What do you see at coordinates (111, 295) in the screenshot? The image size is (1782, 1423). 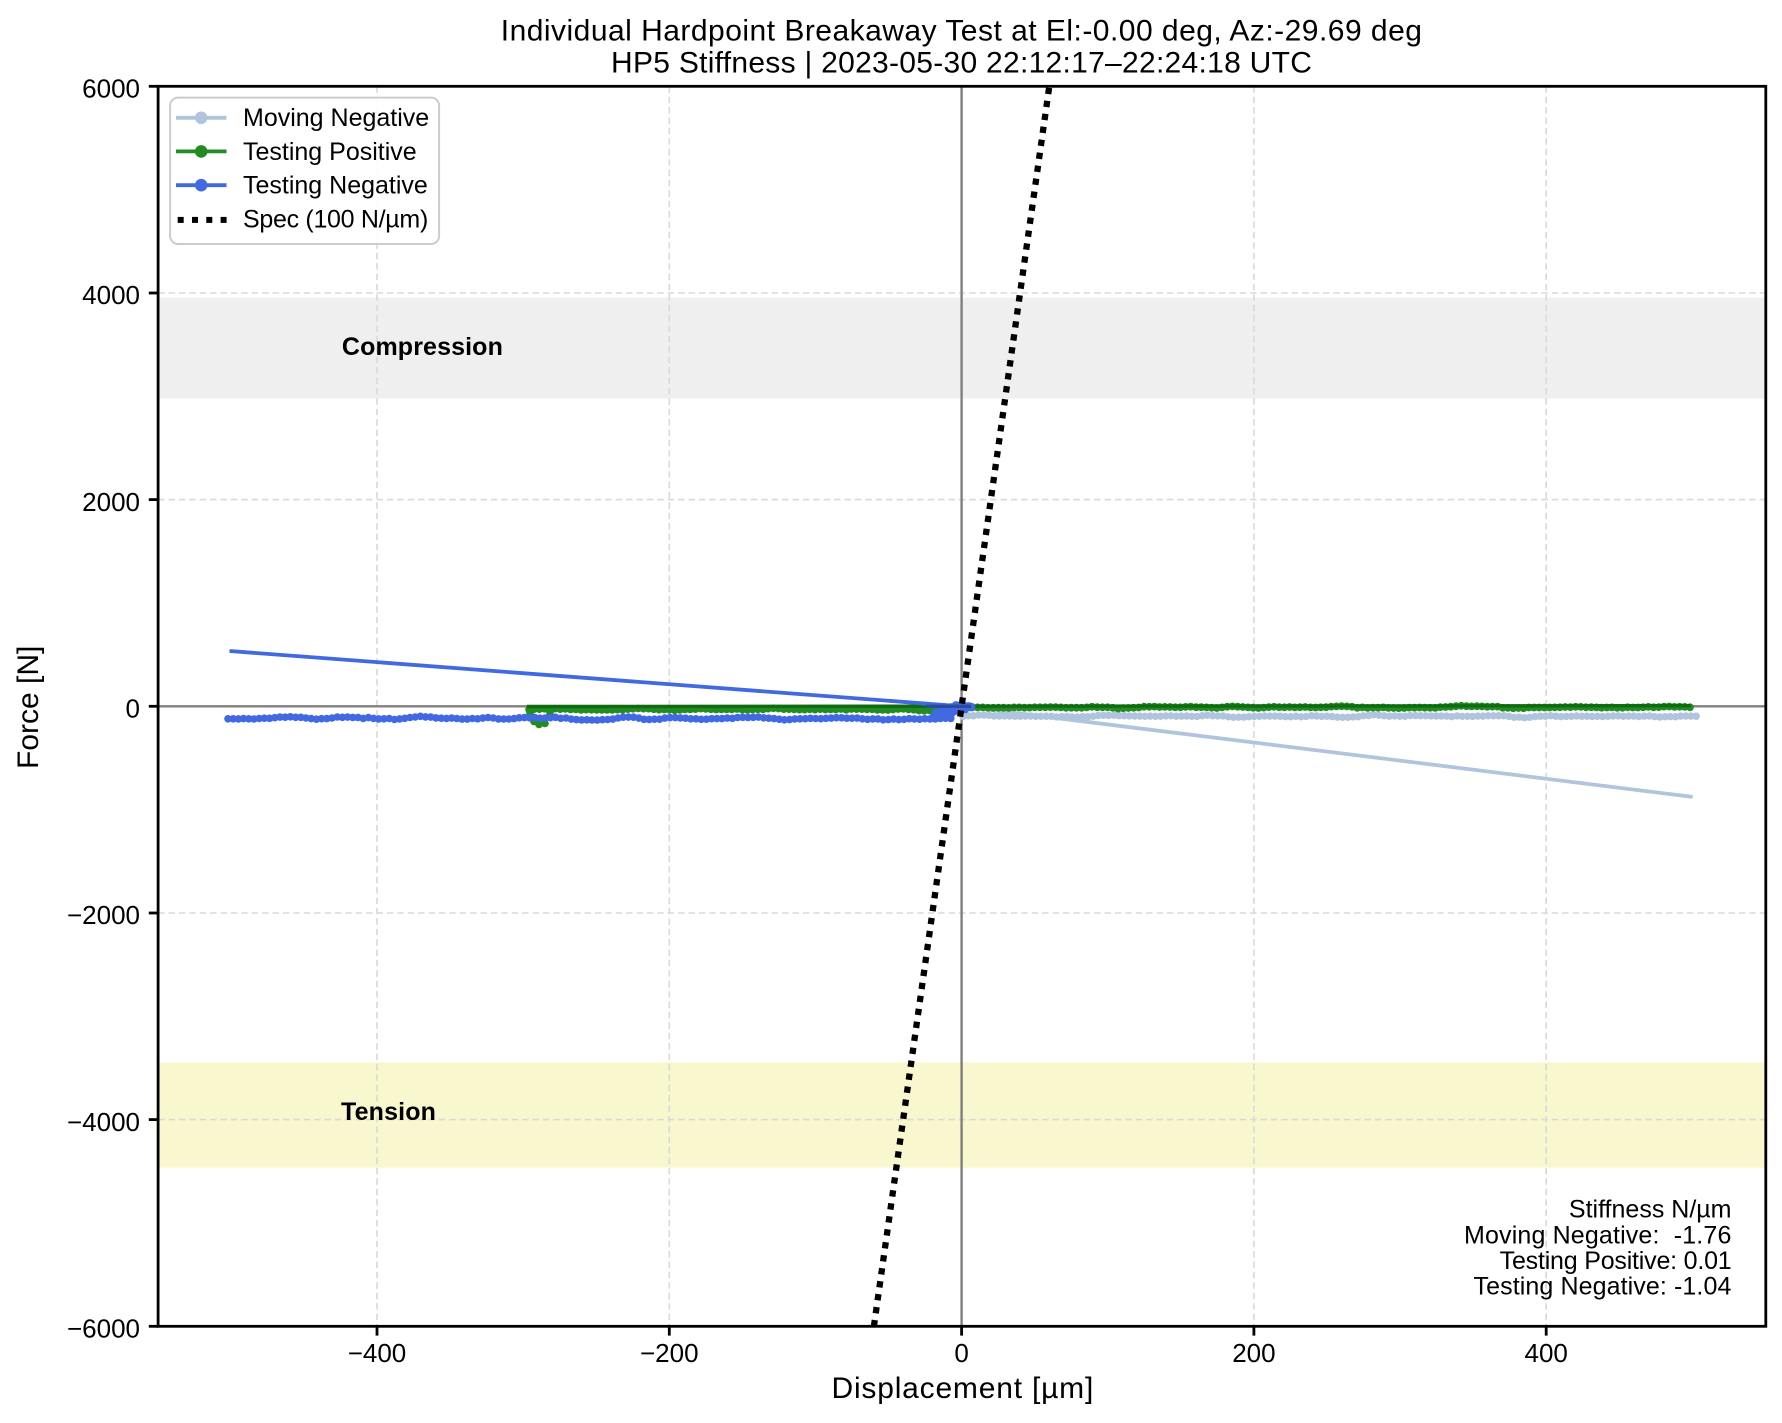 I see `svg-text: 4000` at bounding box center [111, 295].